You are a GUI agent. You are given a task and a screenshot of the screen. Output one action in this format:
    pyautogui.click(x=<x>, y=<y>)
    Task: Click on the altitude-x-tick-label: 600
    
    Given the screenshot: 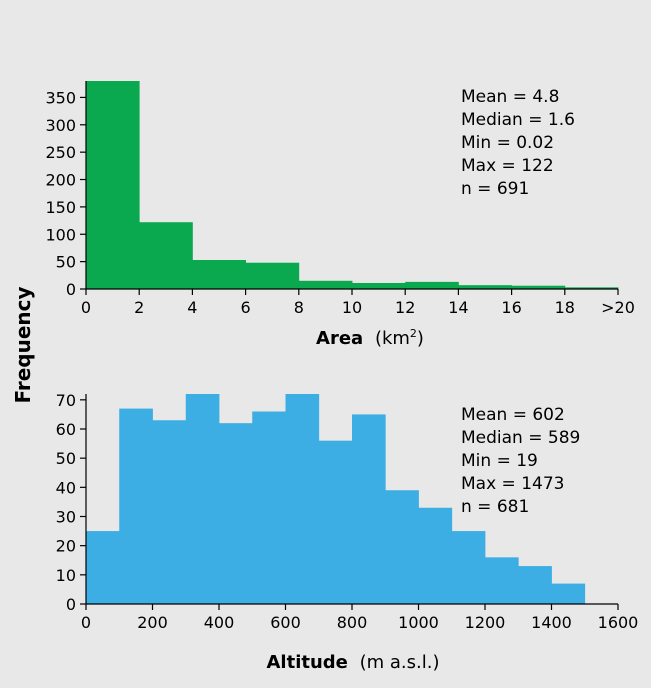 What is the action you would take?
    pyautogui.click(x=285, y=622)
    